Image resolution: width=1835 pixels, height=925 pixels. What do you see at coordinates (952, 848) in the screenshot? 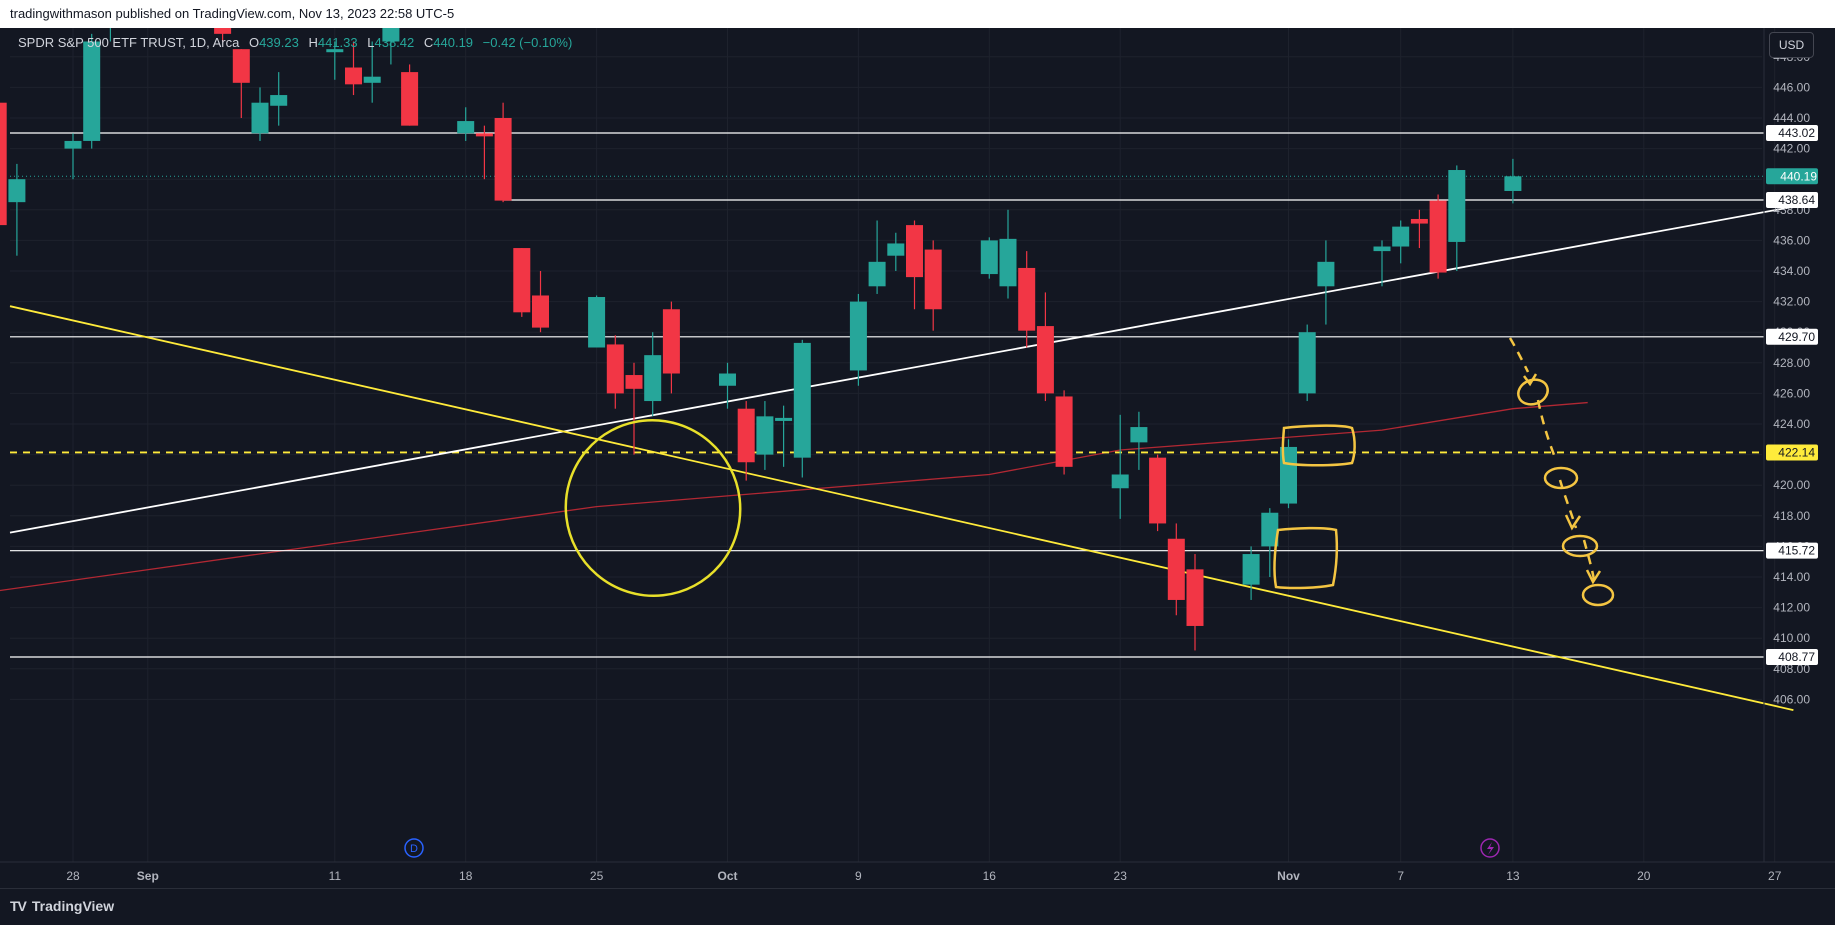
I see `event-markers: D` at bounding box center [952, 848].